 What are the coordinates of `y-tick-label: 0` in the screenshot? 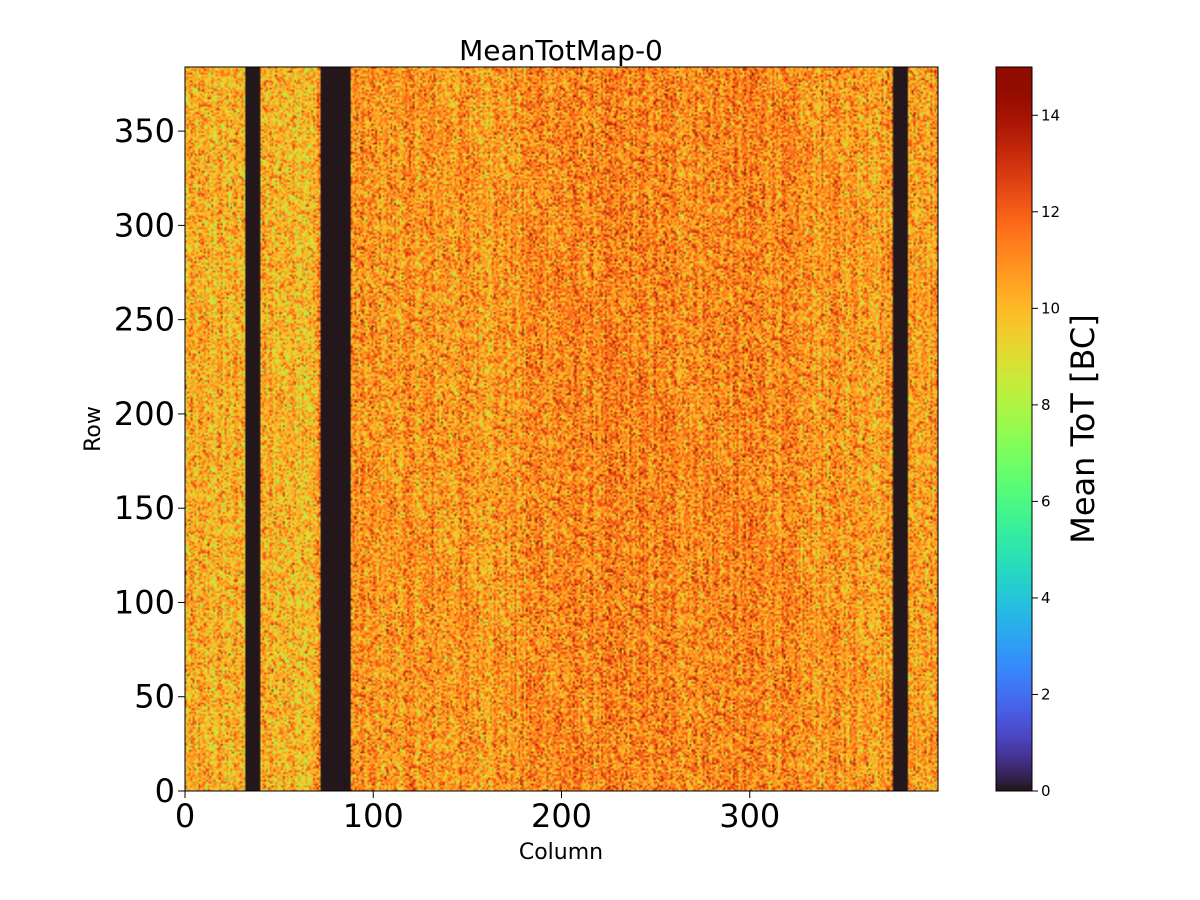 It's located at (165, 791).